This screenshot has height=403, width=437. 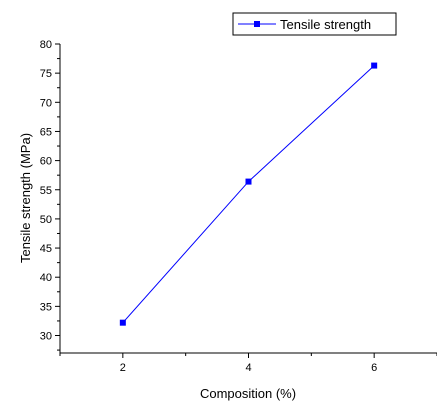 What do you see at coordinates (46, 162) in the screenshot?
I see `y-tick-label: 60` at bounding box center [46, 162].